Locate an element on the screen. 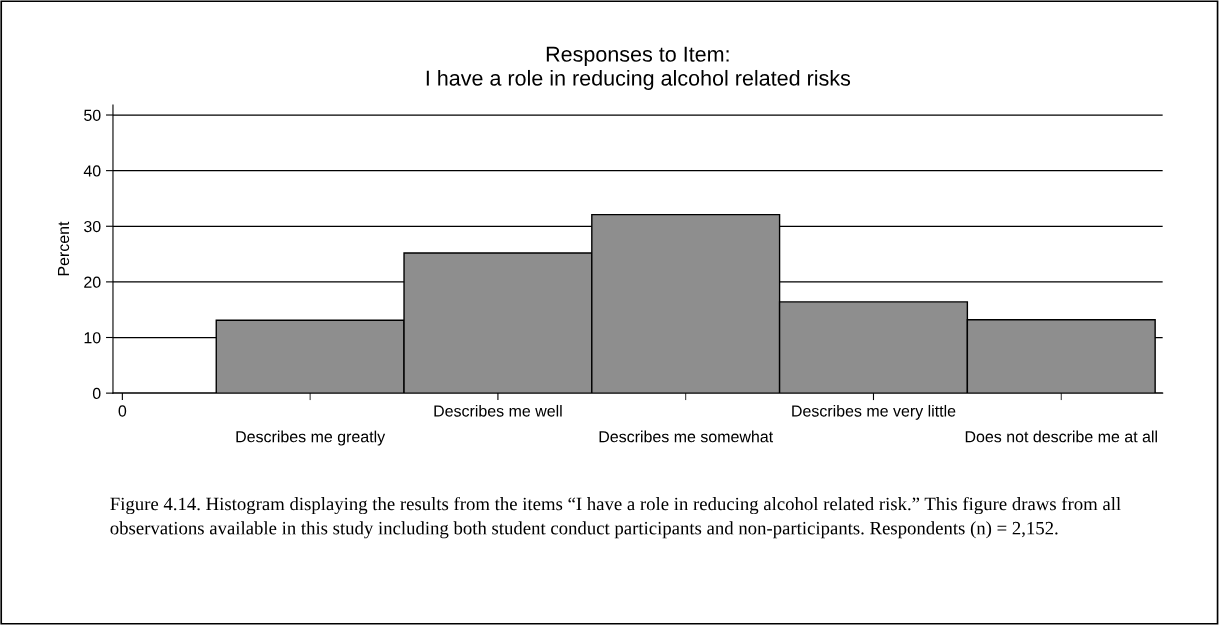 This screenshot has width=1220, height=625. y-tick-label: 20 is located at coordinates (92, 282).